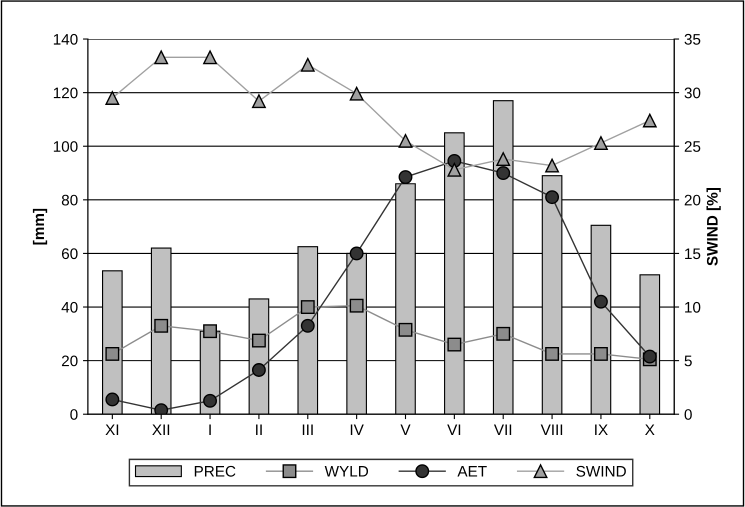  I want to click on y2-tick-label: 0, so click(688, 414).